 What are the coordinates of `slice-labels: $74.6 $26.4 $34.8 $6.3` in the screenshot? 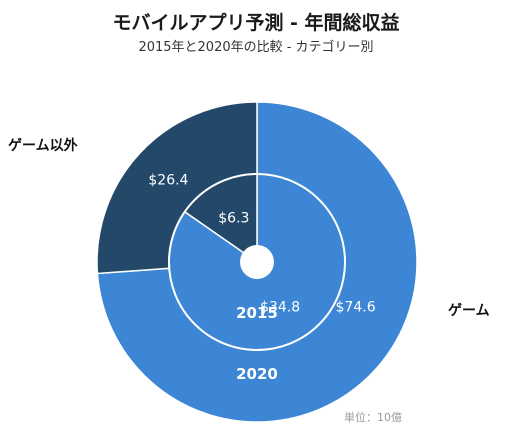 It's located at (261, 244).